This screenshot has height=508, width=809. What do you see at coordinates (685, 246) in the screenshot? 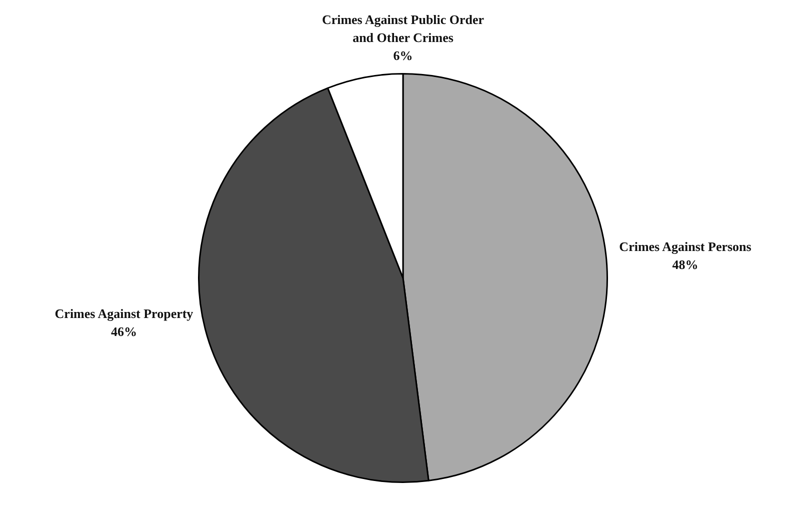
I see `slice-label: Crimes Against Persons` at bounding box center [685, 246].